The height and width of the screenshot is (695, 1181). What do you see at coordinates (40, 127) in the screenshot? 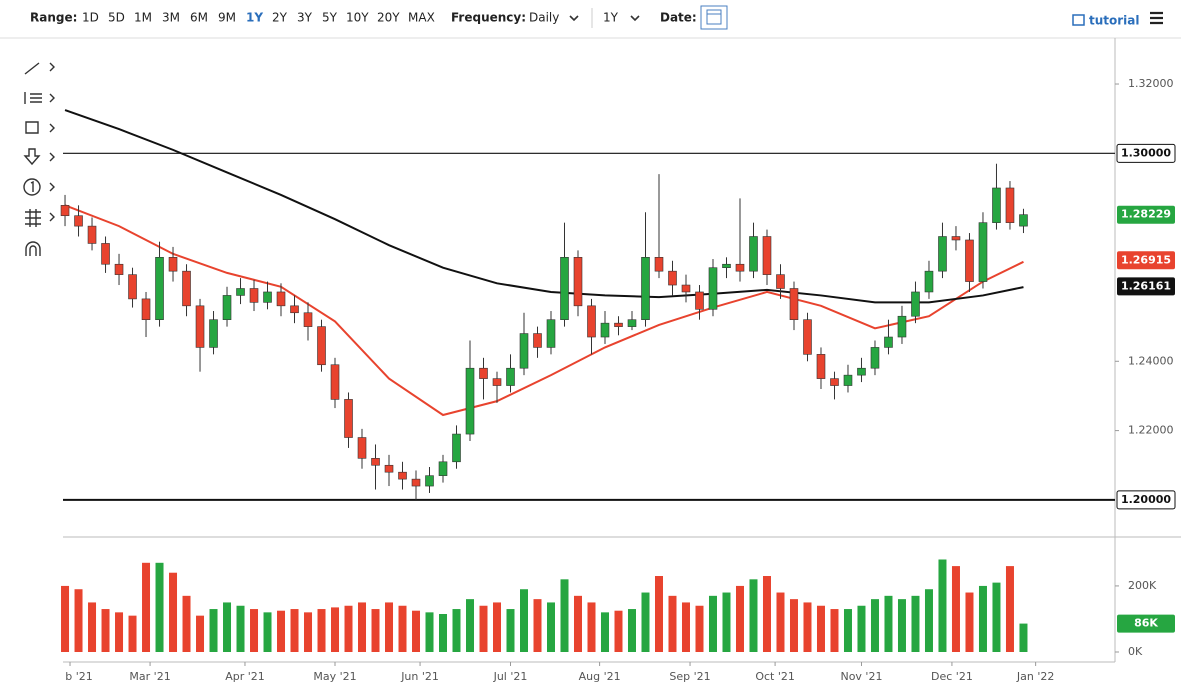
I see `tool-rect` at bounding box center [40, 127].